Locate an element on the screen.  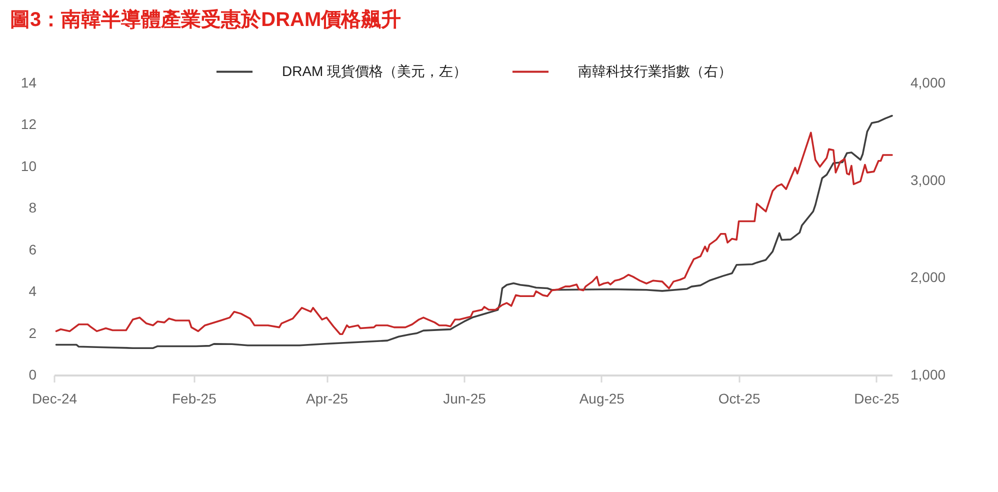
y-tick-label: 0 is located at coordinates (32, 374).